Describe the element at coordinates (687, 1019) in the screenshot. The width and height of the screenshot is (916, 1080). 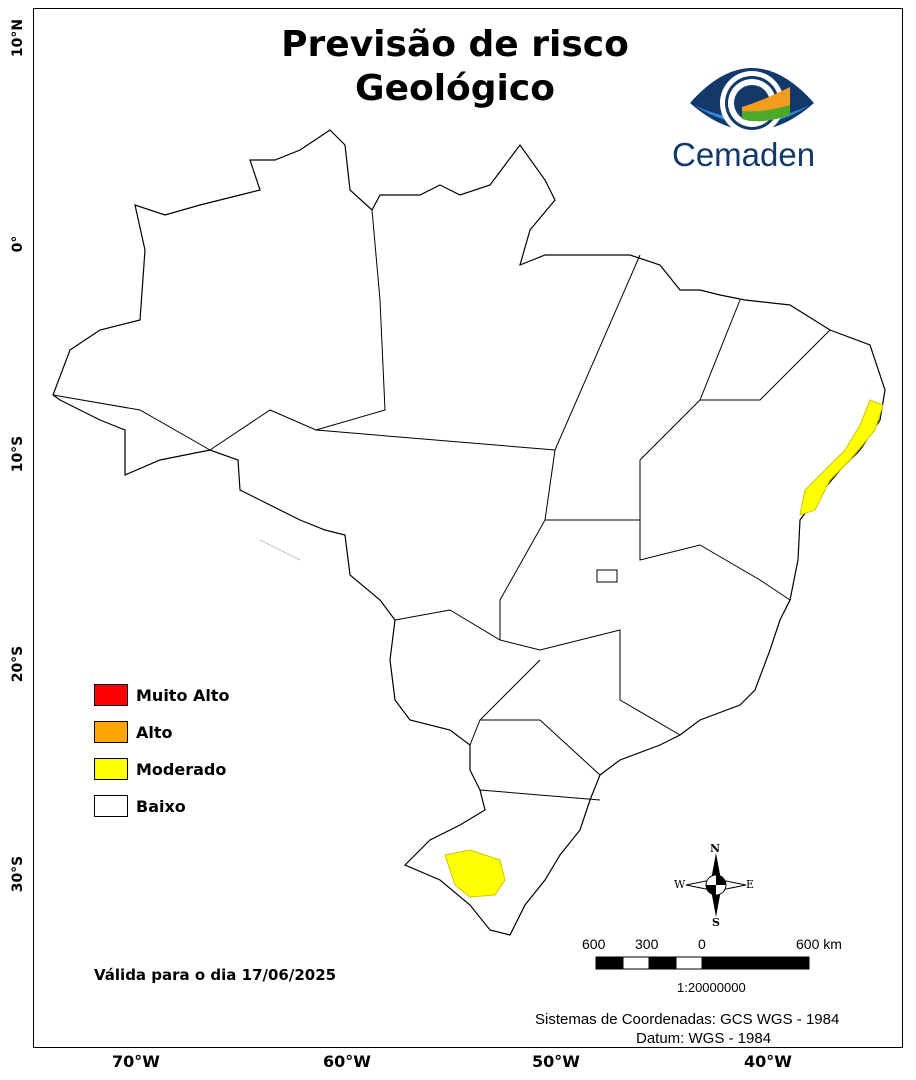
I see `crs-text: Sistemas de Coordenadas: GCS WGS - 1984` at that location.